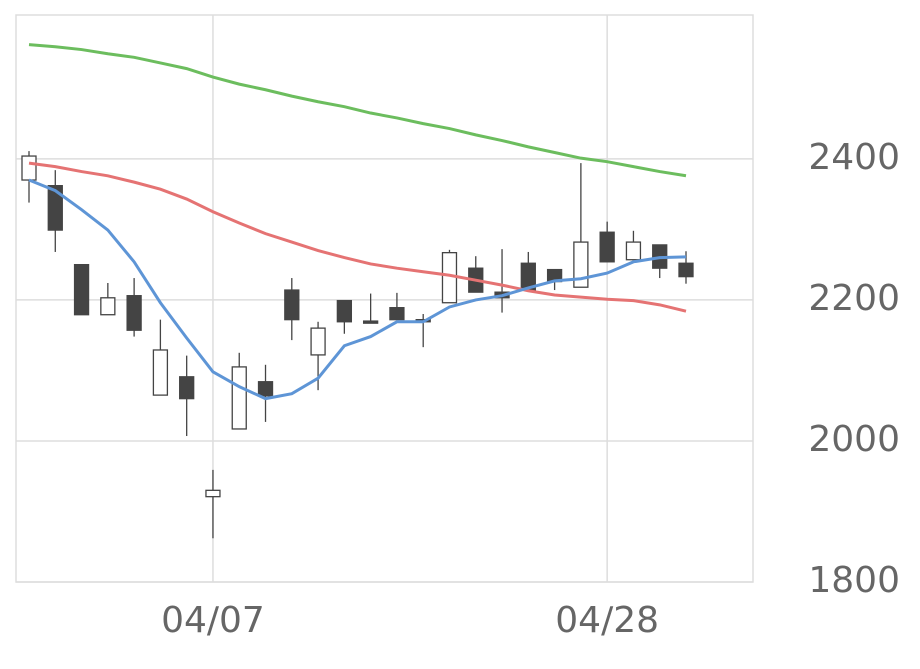 The width and height of the screenshot is (920, 669). What do you see at coordinates (854, 298) in the screenshot?
I see `y-tick-label: 2200` at bounding box center [854, 298].